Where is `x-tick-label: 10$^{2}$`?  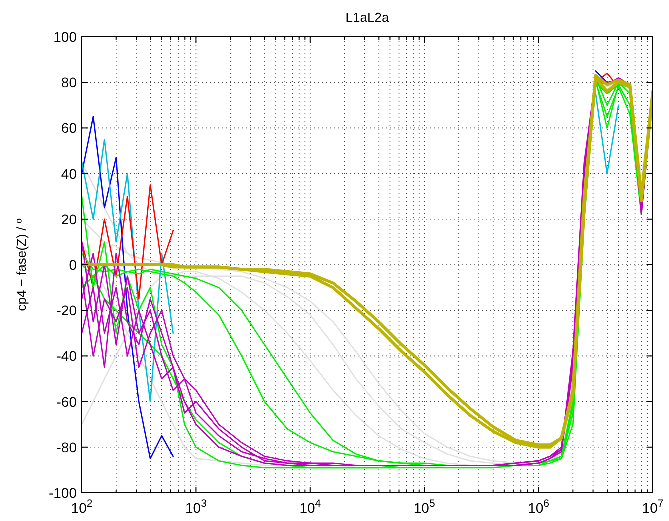 x-tick-label: 10$^{2}$ is located at coordinates (82, 507).